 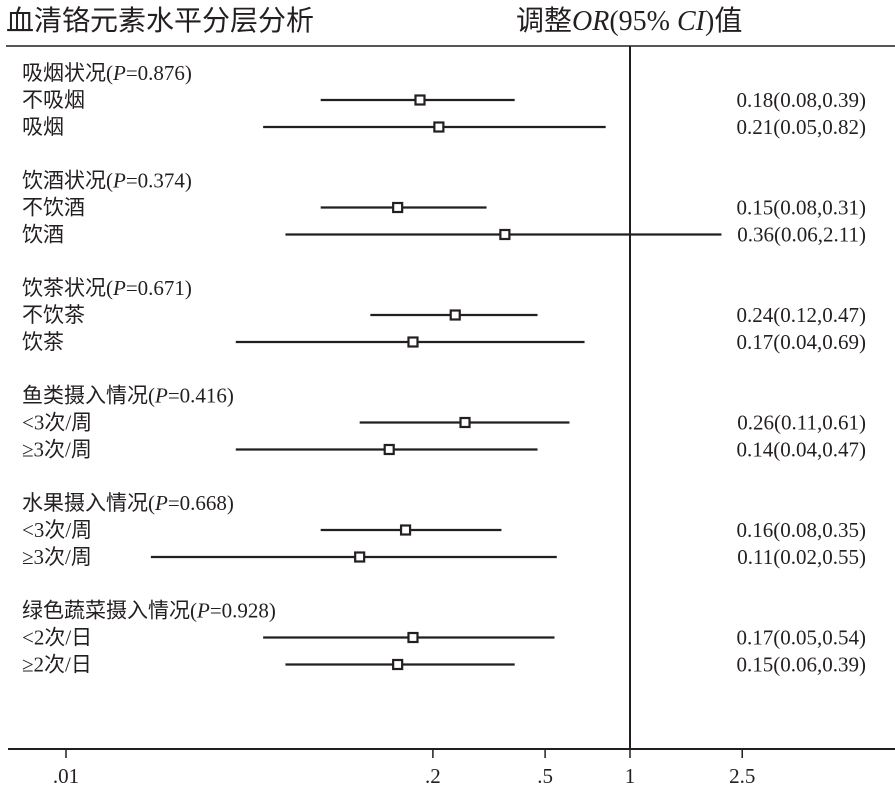 I want to click on ci-value-text: 0.24(0.12,0.47), so click(x=802, y=315).